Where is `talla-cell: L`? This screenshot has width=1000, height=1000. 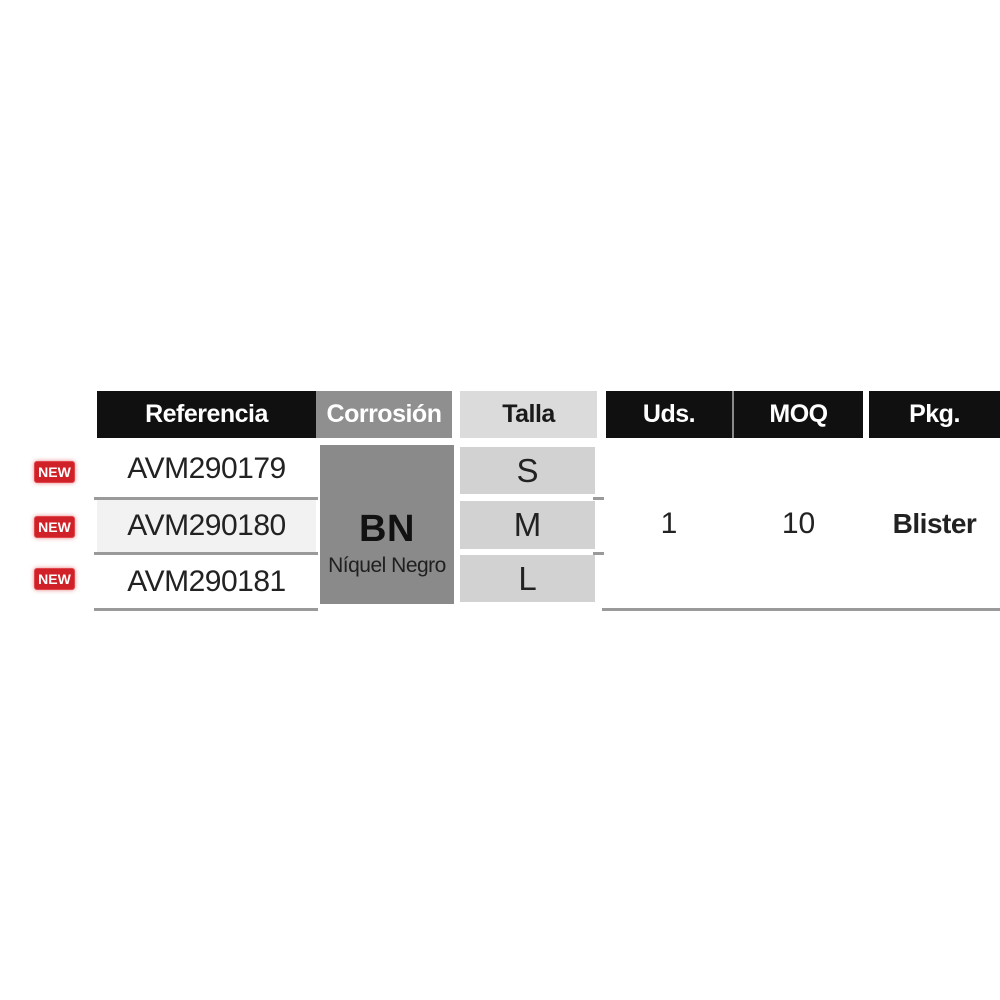
talla-cell: L is located at coordinates (527, 578).